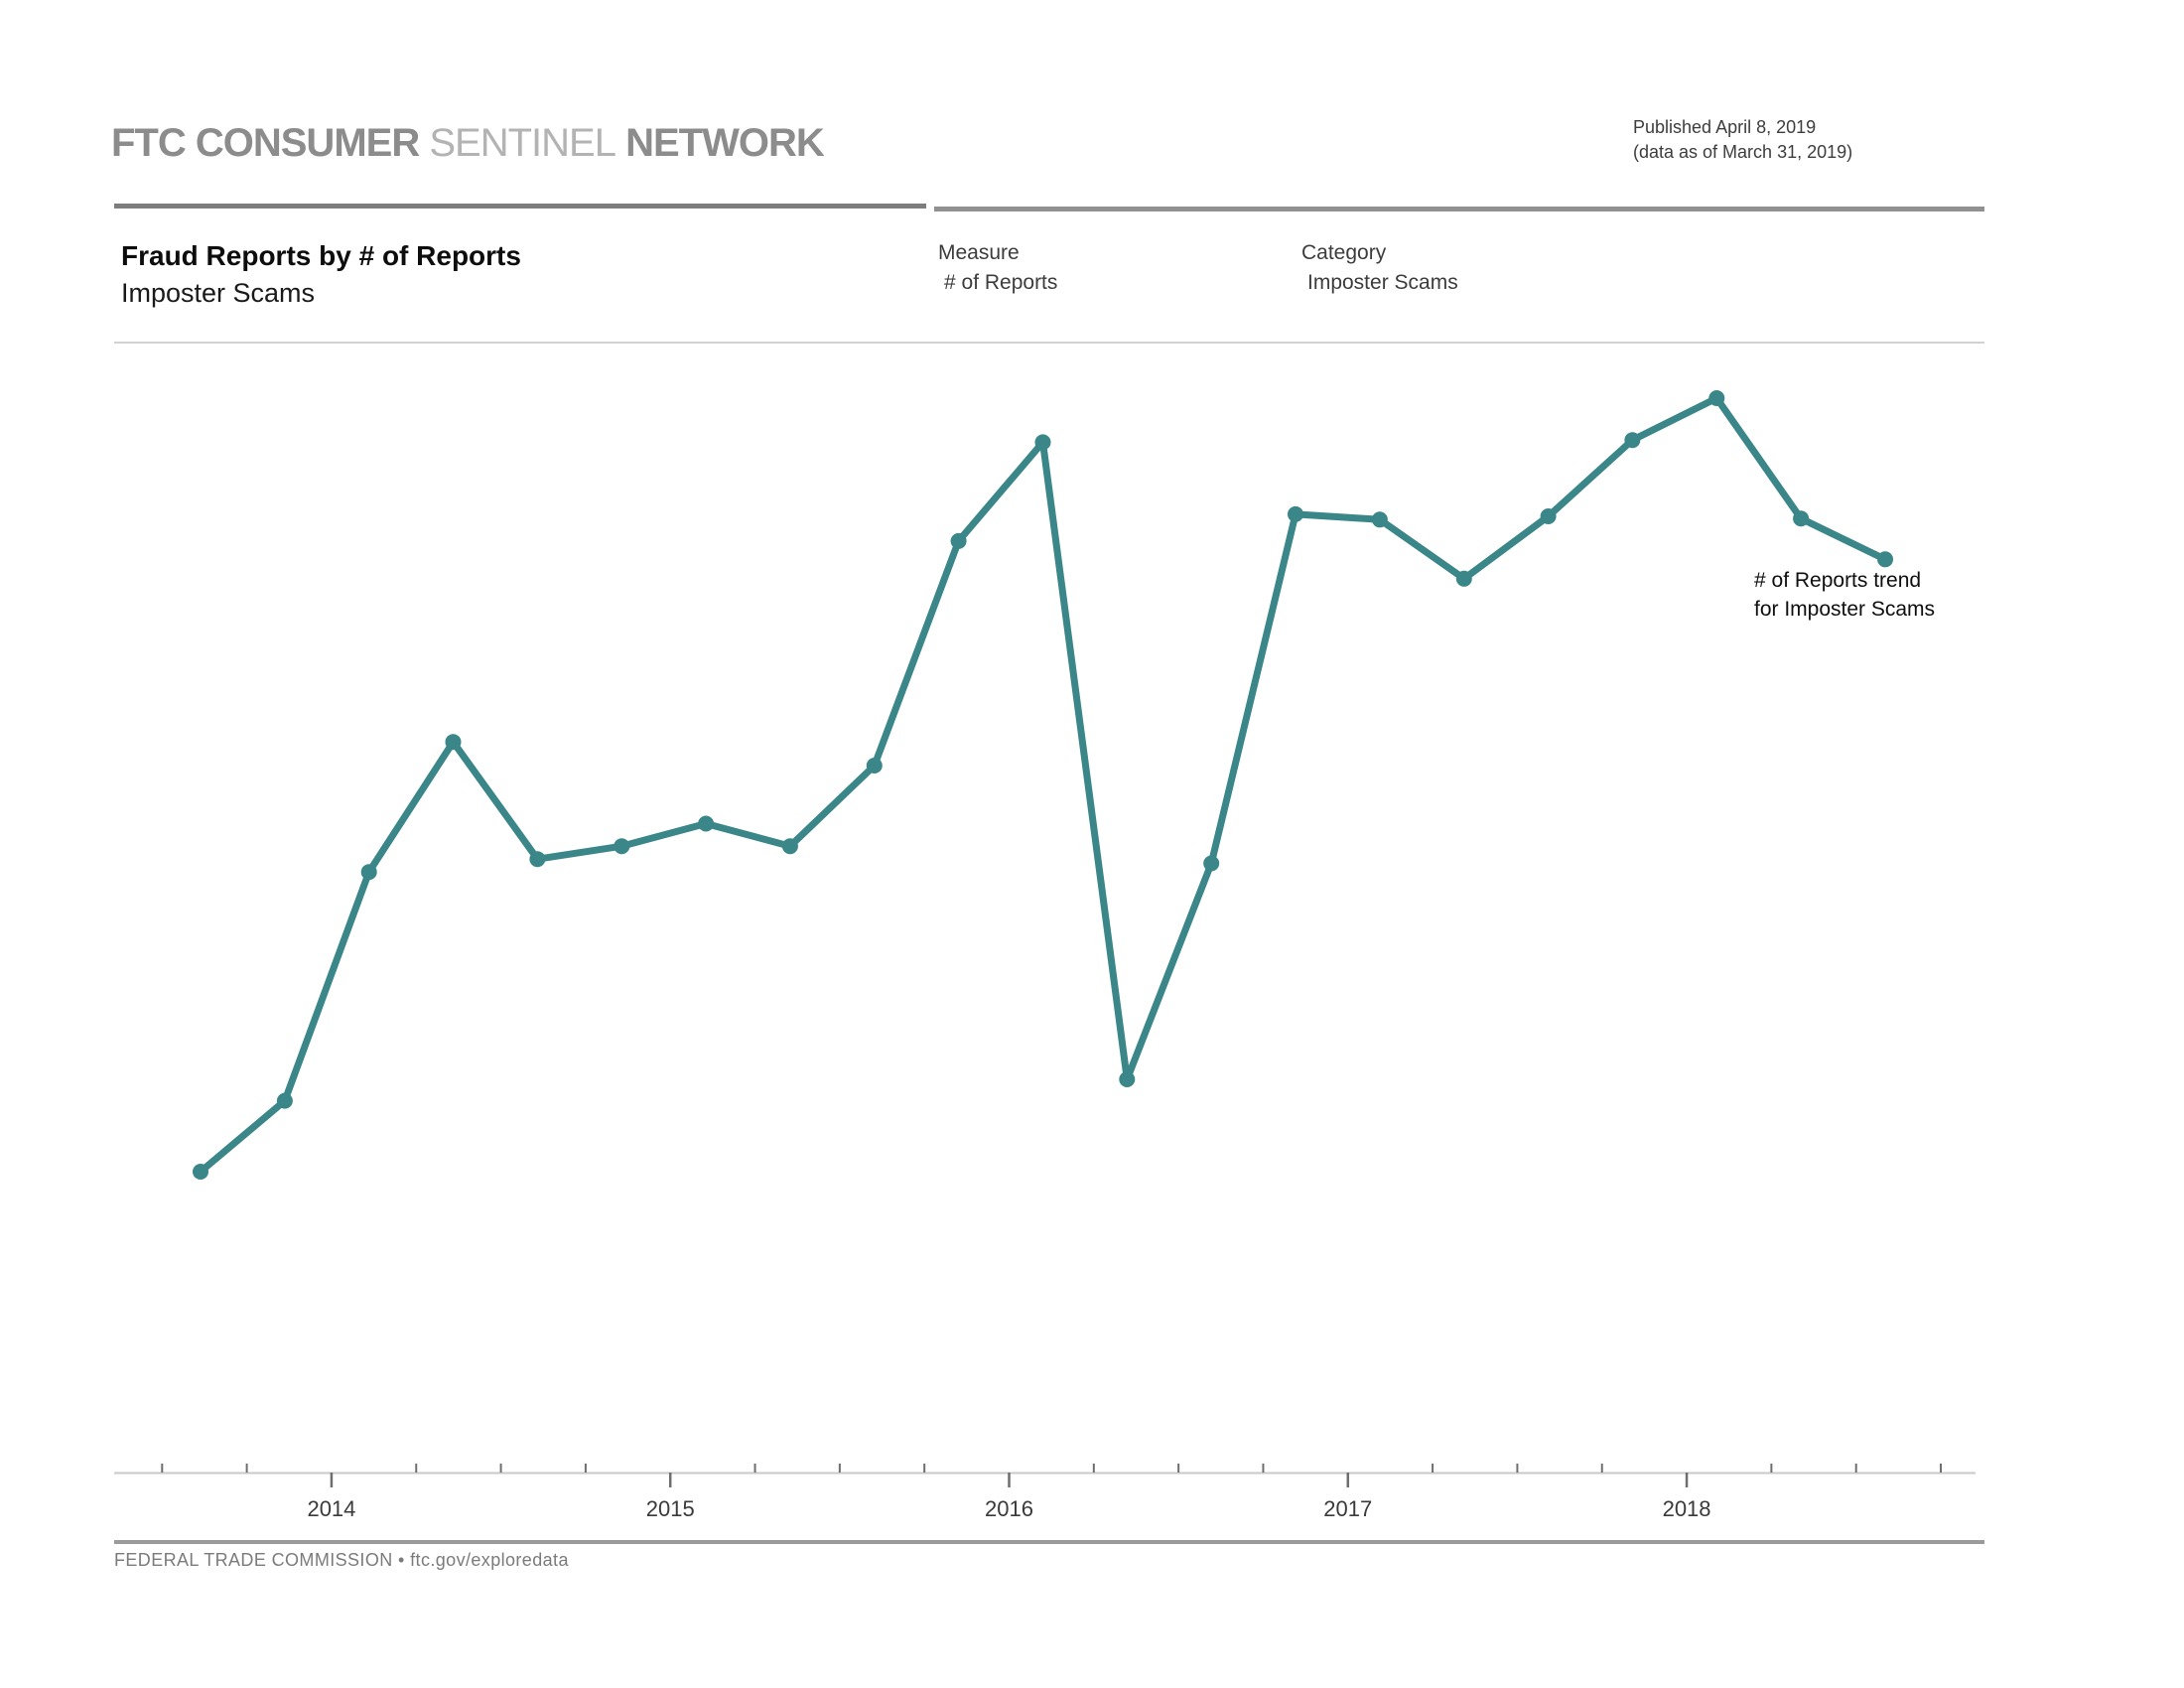 The height and width of the screenshot is (1688, 2184). I want to click on data-point: 2013 Q4 — 34.6, so click(284, 1100).